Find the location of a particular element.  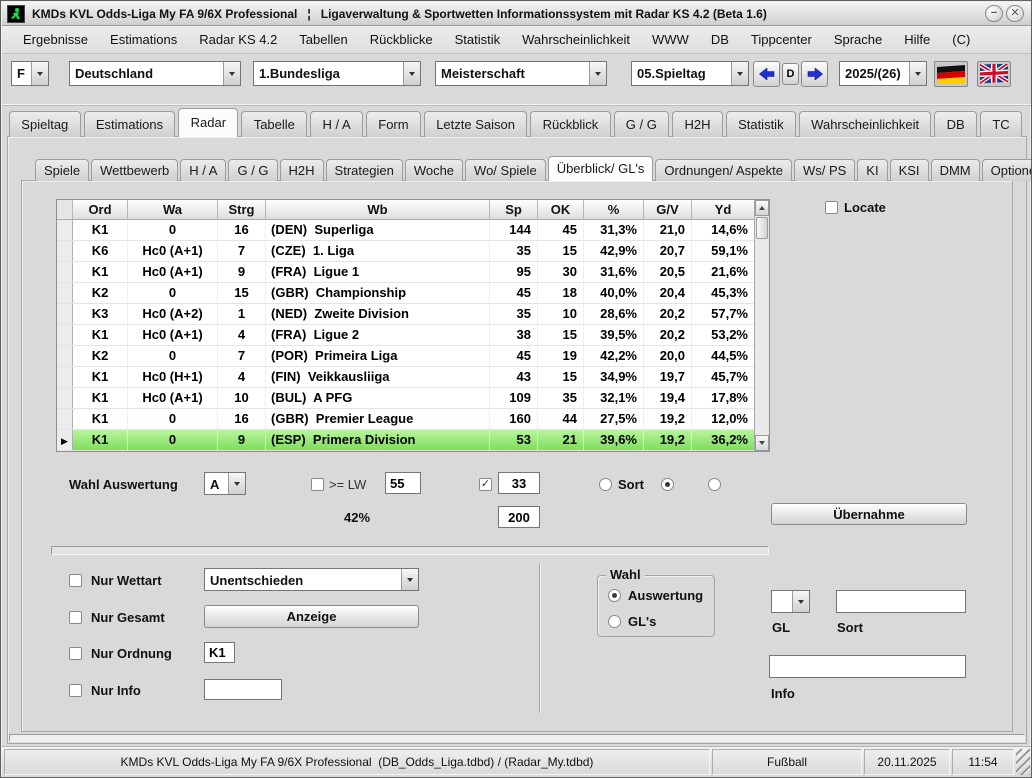

header-yd: Yd is located at coordinates (723, 209).